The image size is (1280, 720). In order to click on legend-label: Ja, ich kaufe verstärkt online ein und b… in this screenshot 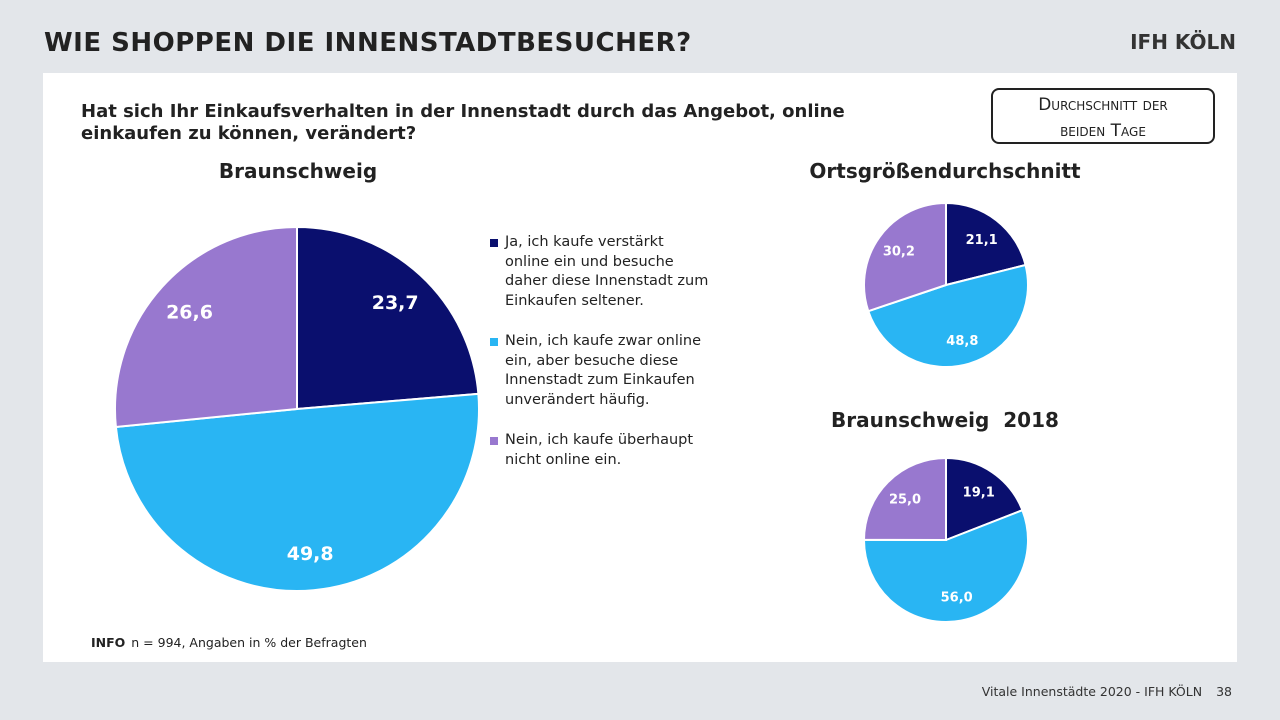, I will do `click(607, 271)`.